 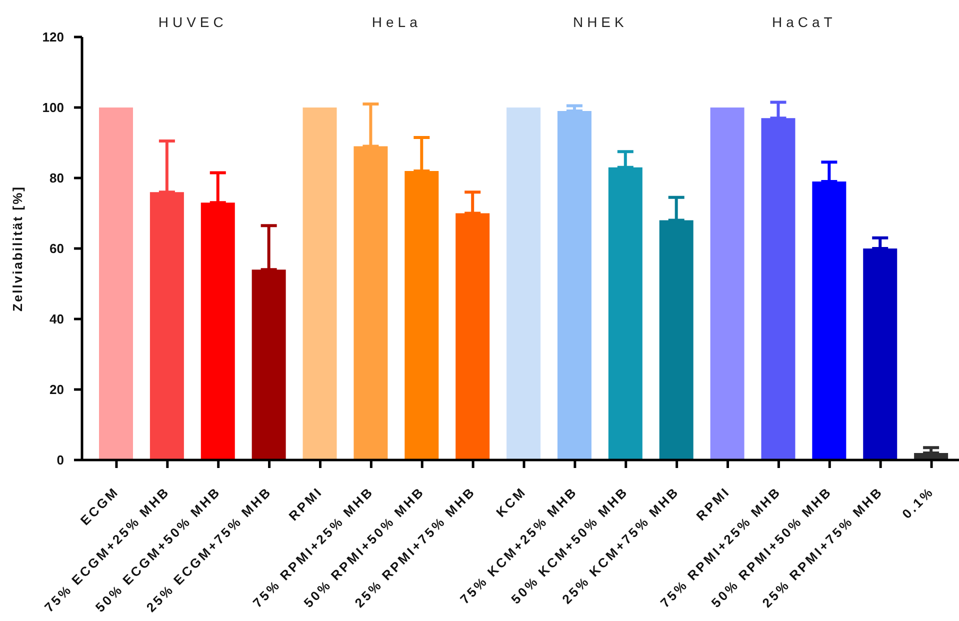 What do you see at coordinates (60, 460) in the screenshot?
I see `y-tick-label: 0` at bounding box center [60, 460].